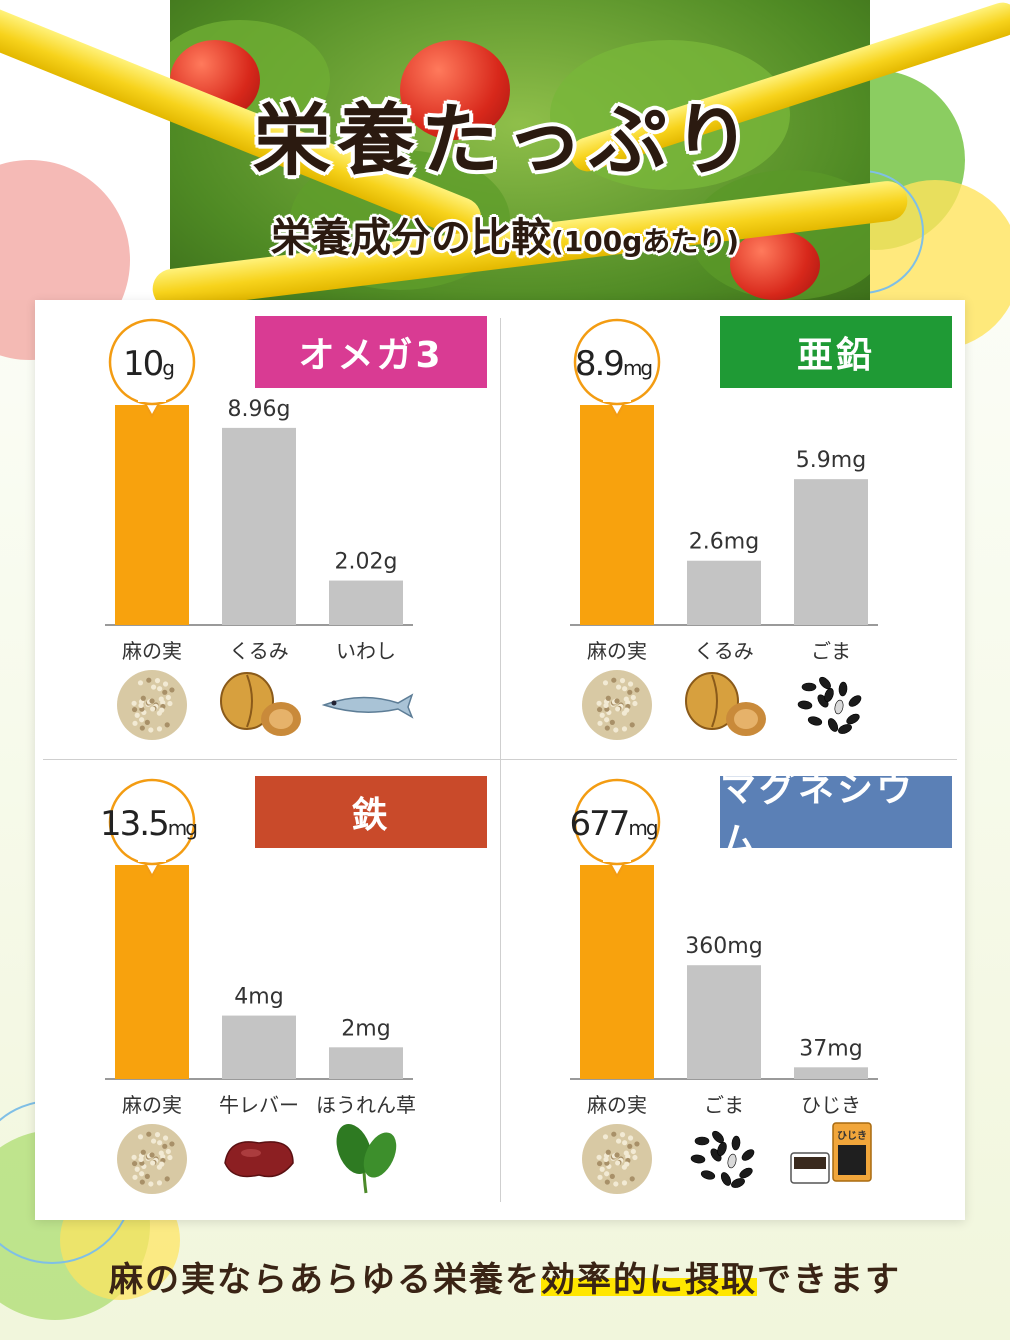 The width and height of the screenshot is (1010, 1340). I want to click on spinach-icon, so click(366, 1158).